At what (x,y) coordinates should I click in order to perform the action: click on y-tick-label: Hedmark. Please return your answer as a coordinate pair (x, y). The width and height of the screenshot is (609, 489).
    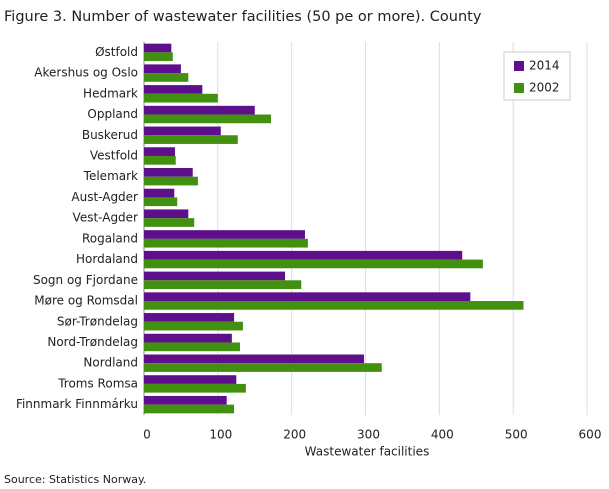
    Looking at the image, I should click on (110, 93).